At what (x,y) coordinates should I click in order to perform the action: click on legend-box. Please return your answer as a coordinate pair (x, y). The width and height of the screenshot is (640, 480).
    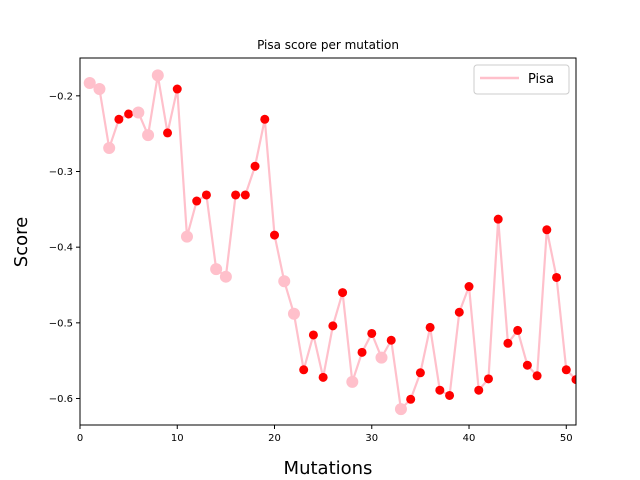
    Looking at the image, I should click on (521, 79).